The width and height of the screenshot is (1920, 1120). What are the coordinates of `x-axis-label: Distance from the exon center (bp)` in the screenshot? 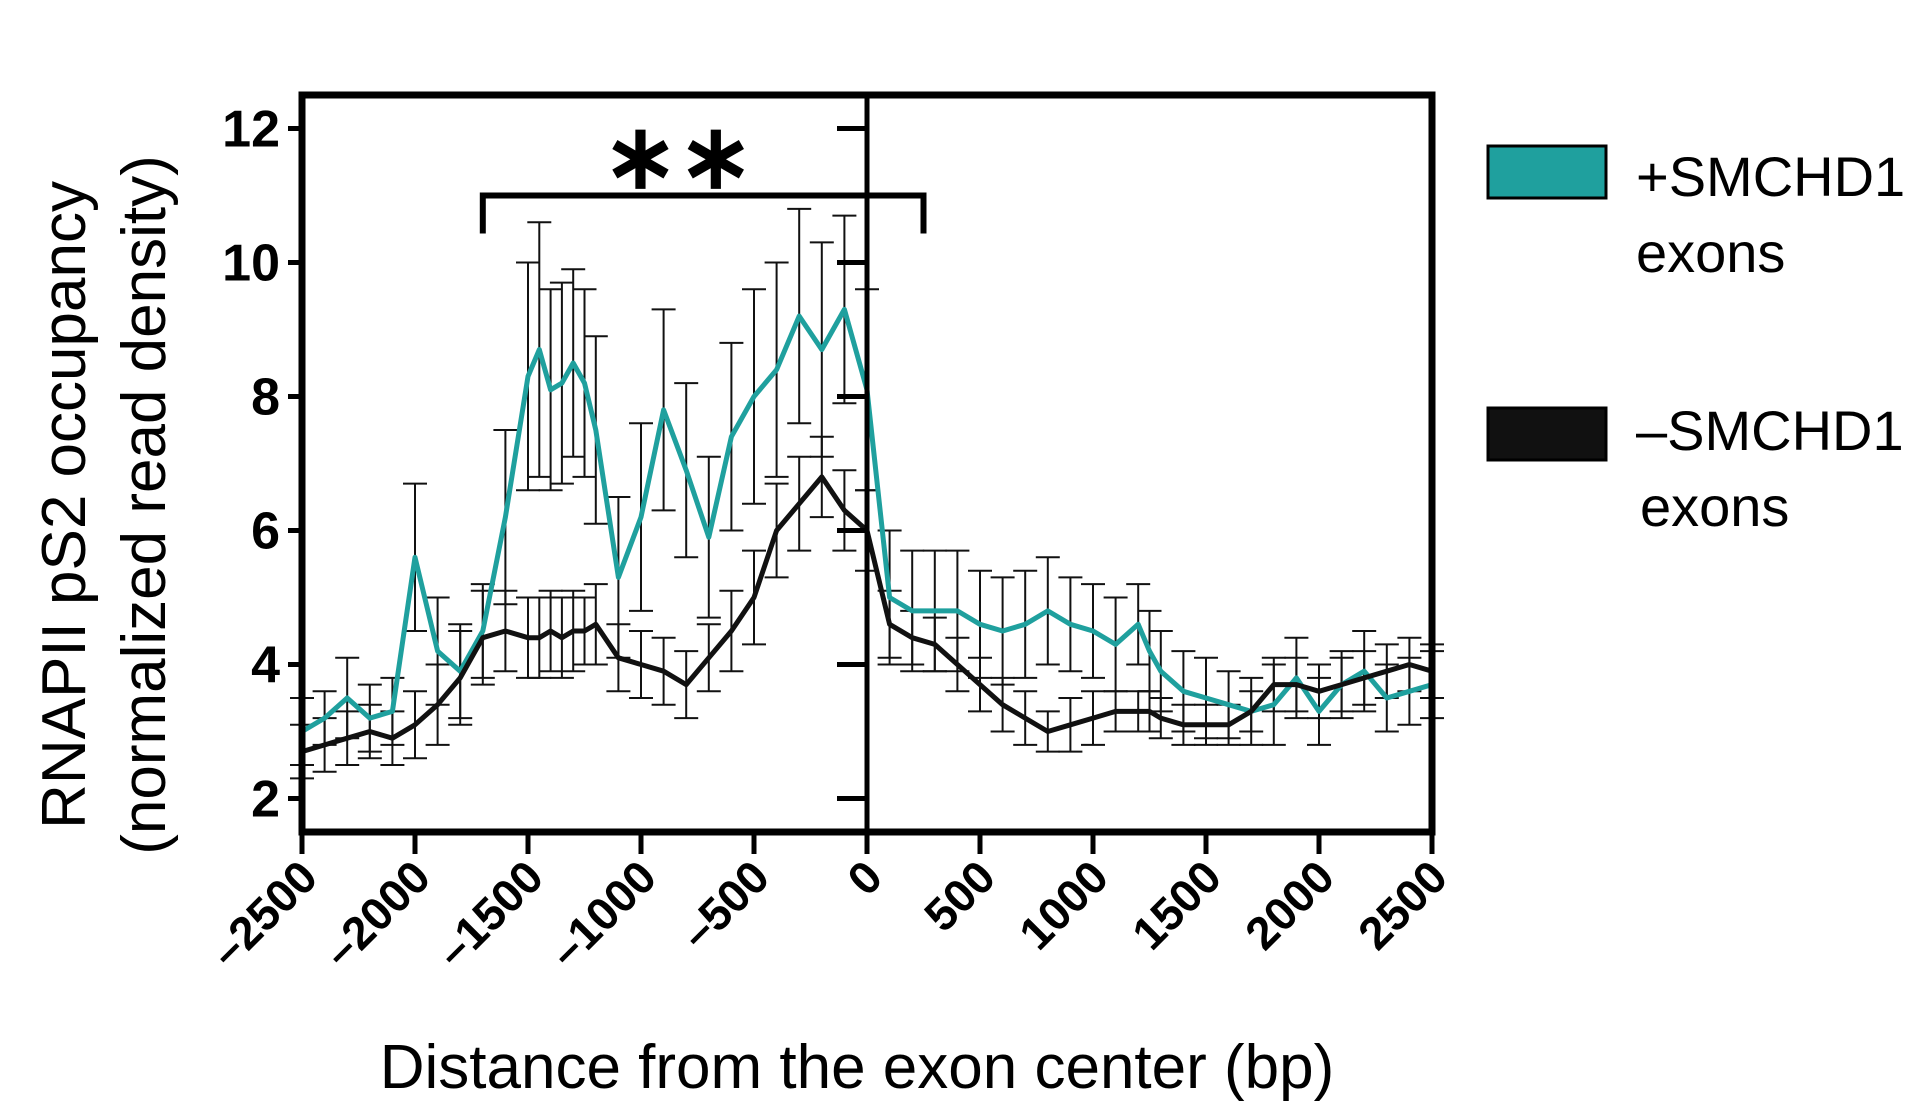 It's located at (857, 1067).